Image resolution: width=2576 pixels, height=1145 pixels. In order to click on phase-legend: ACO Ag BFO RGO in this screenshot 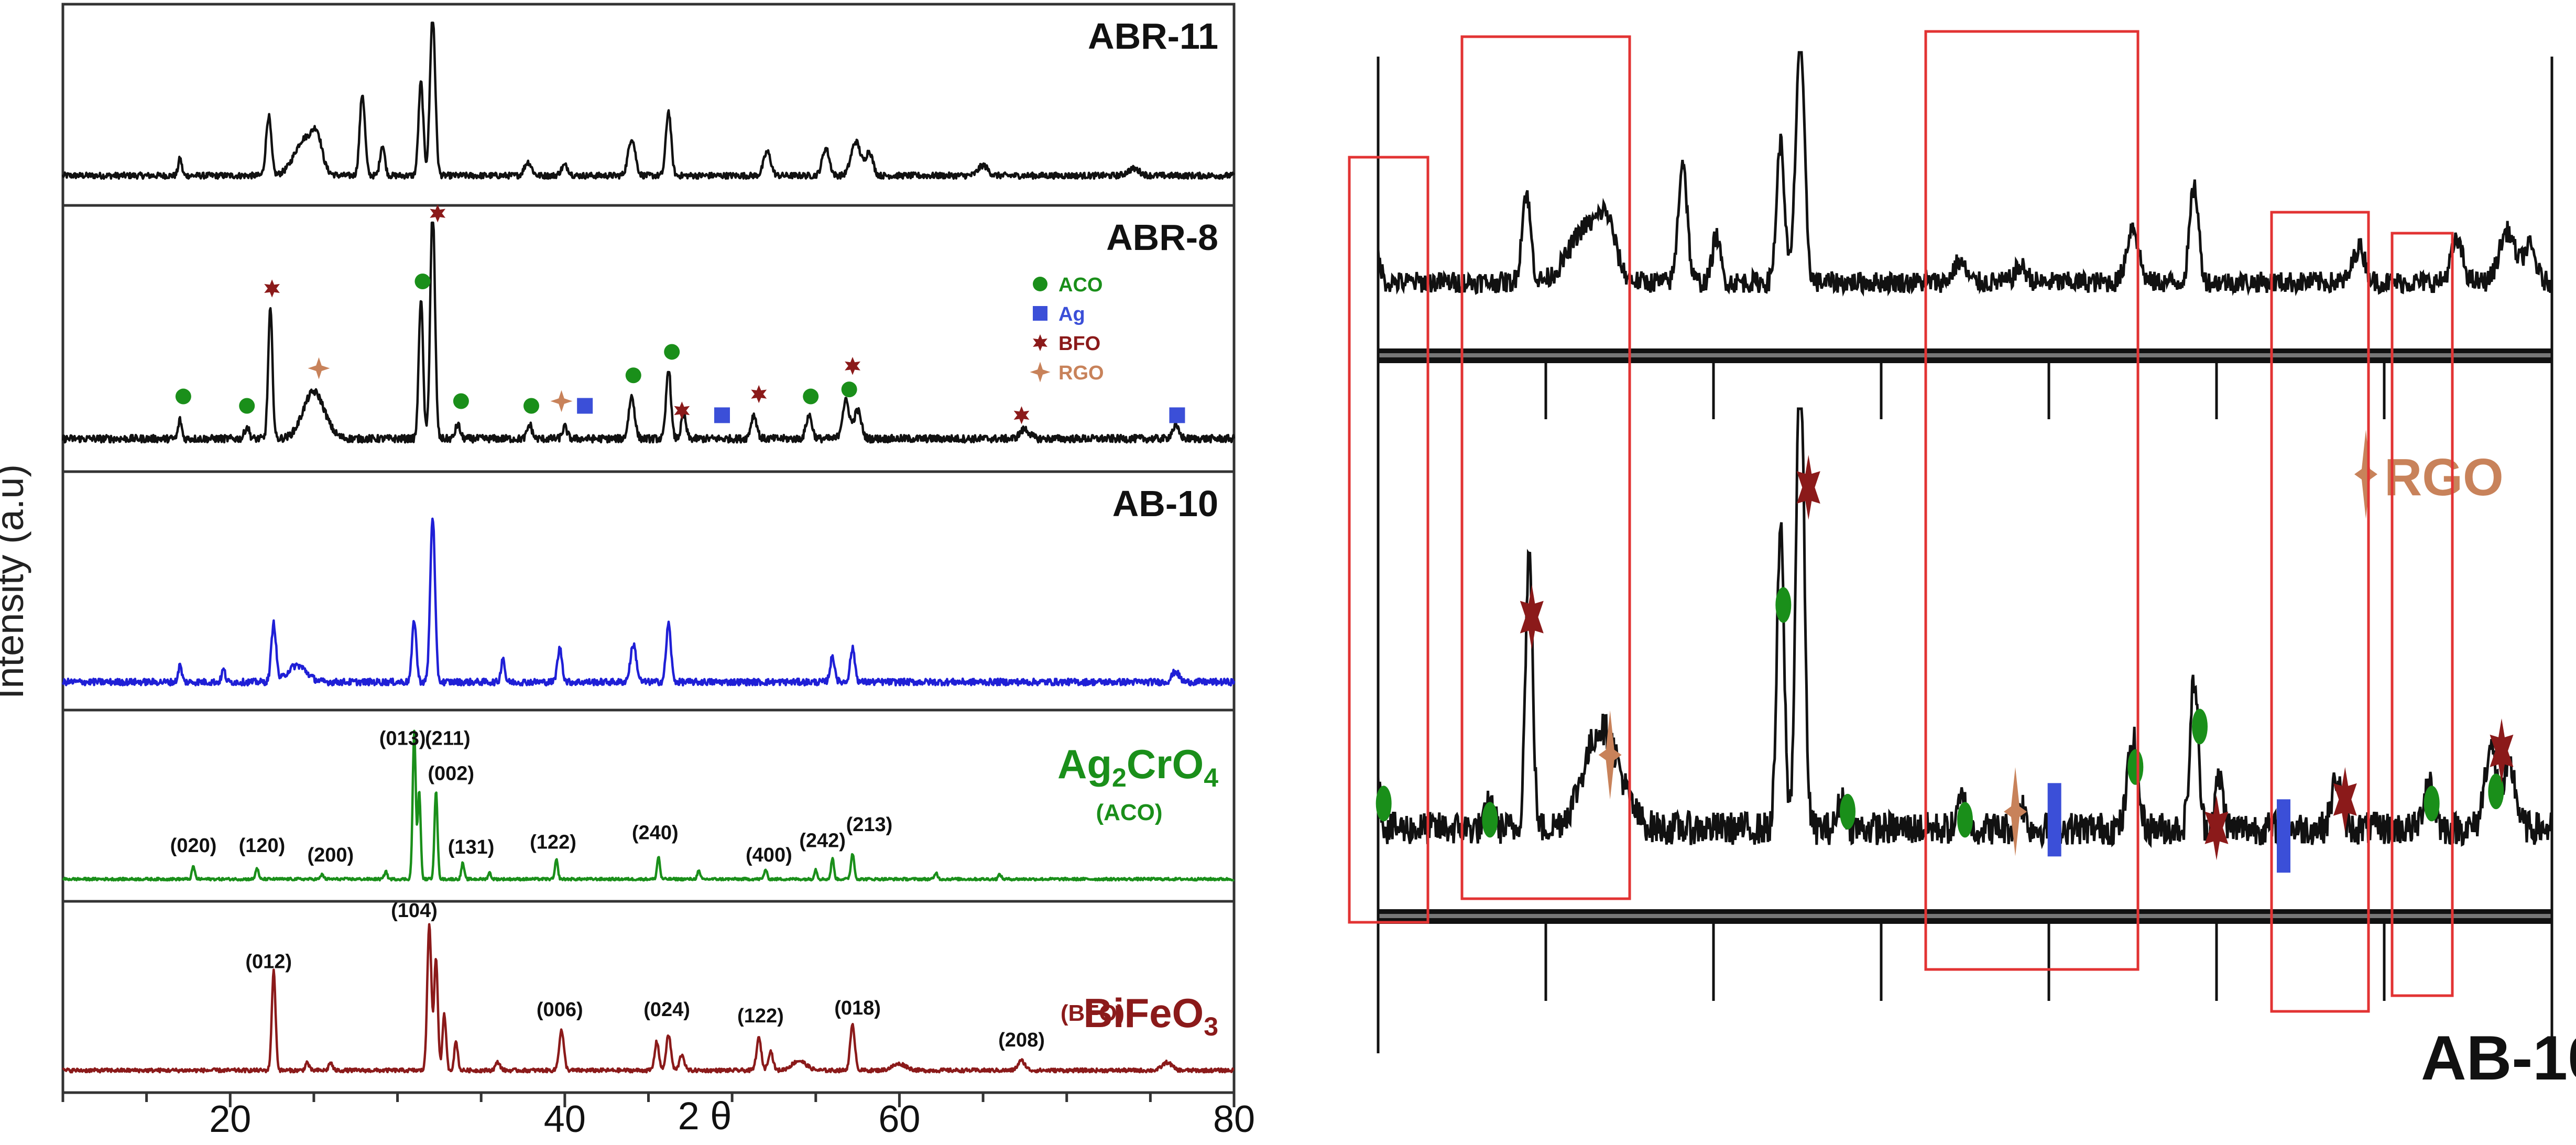, I will do `click(1067, 329)`.